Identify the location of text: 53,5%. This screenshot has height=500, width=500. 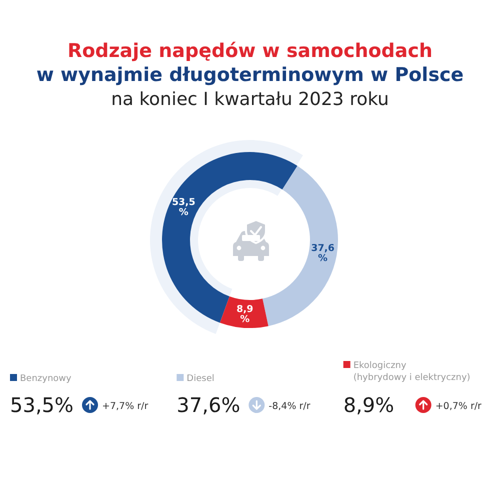
(42, 405).